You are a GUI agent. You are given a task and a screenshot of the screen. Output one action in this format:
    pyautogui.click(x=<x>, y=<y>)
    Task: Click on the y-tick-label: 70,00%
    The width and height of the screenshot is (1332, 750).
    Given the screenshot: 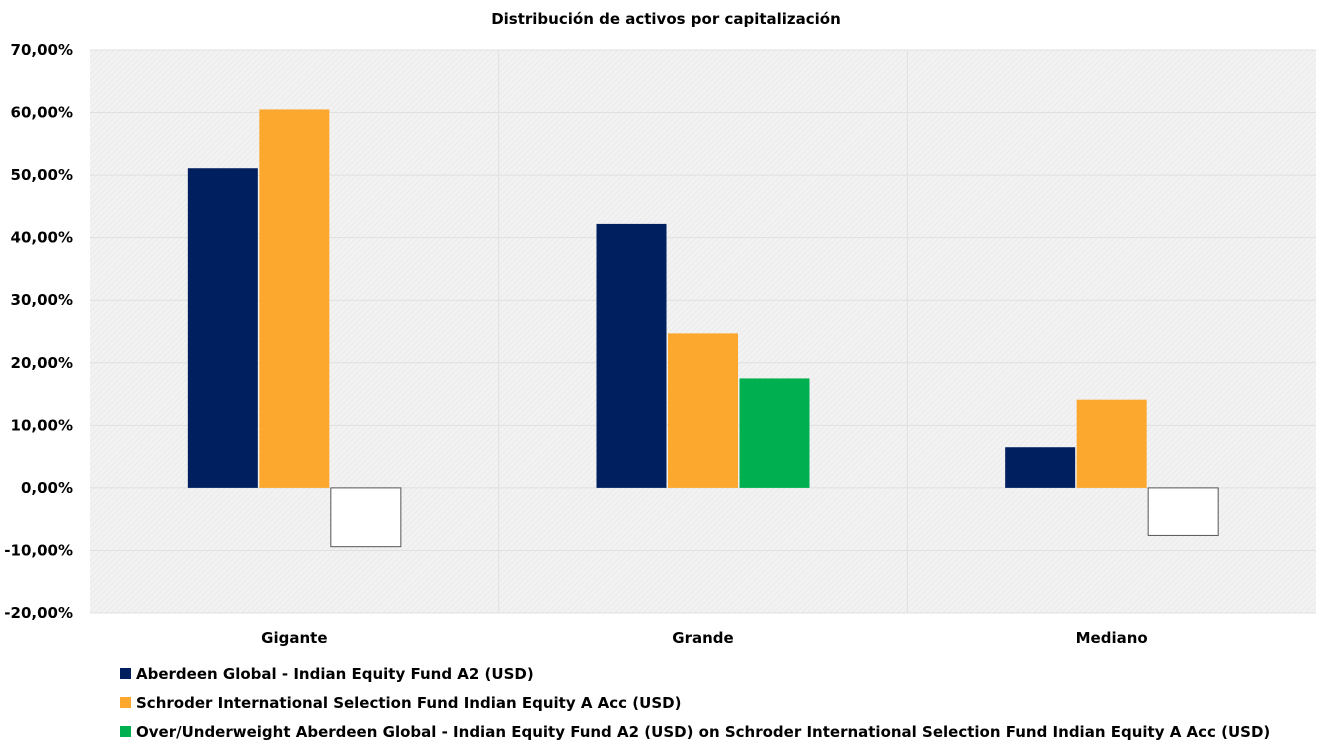 What is the action you would take?
    pyautogui.click(x=42, y=50)
    